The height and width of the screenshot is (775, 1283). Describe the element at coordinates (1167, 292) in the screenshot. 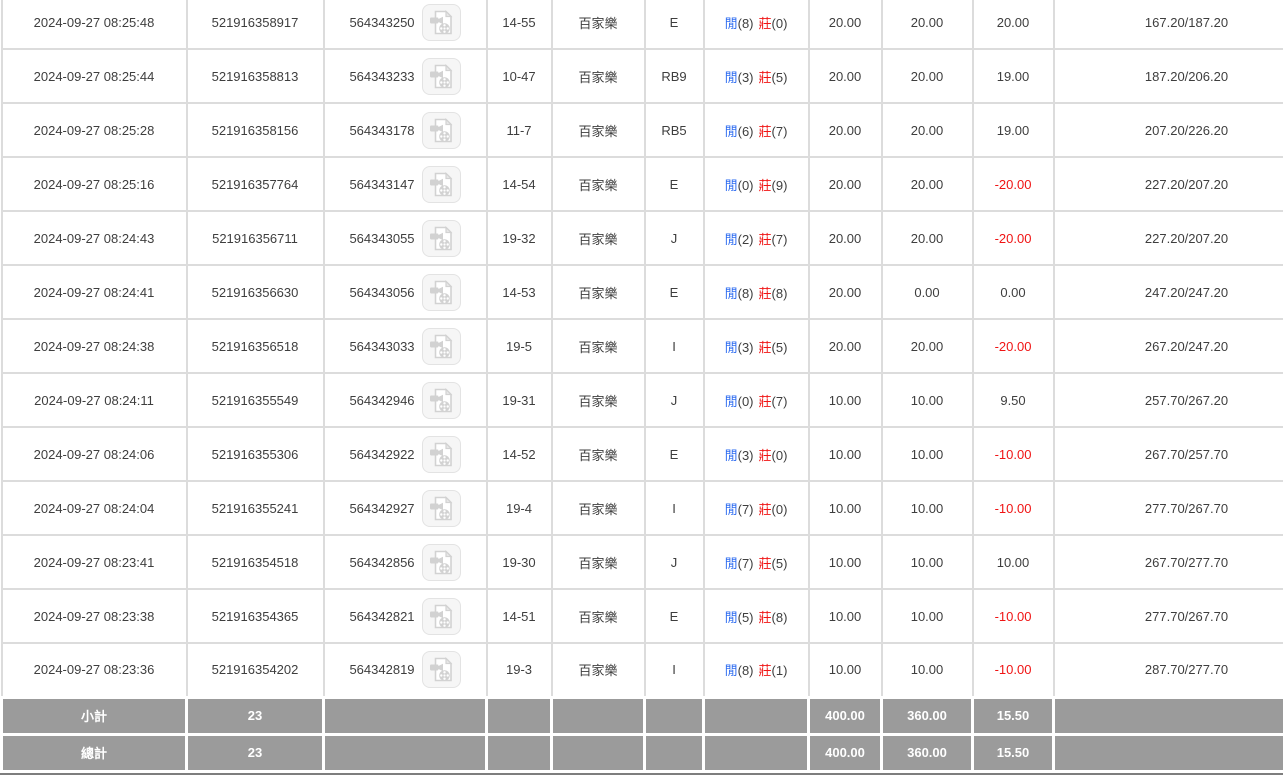

I see `balance: 247.20/247.20` at that location.